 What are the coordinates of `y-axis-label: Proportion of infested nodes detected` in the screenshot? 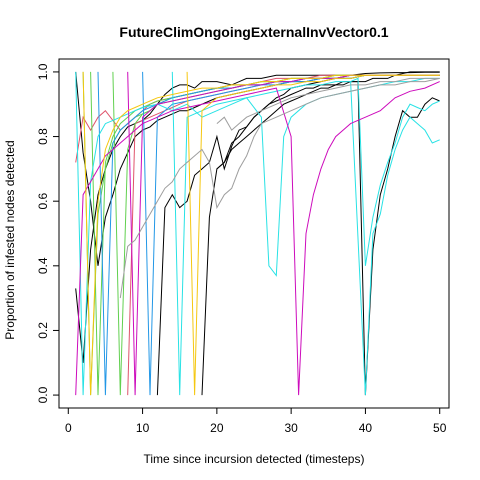 It's located at (10, 239).